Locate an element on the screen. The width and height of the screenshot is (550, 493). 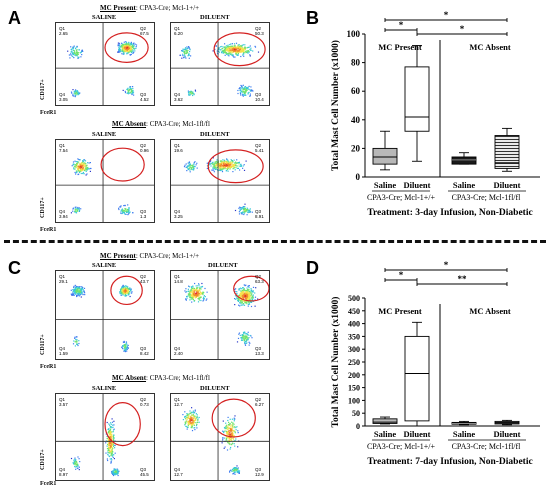
y-tick-label: 60 is located at coordinates (356, 91).